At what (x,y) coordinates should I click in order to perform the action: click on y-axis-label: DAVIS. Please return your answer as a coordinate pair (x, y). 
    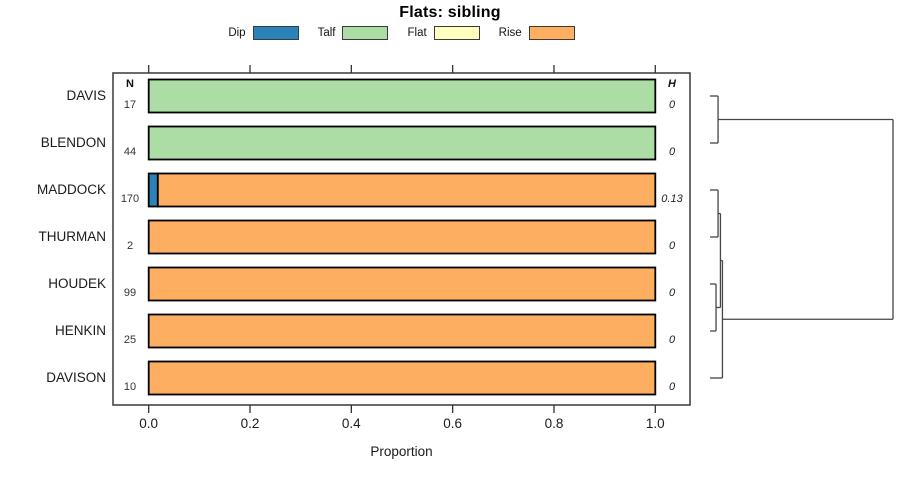
    Looking at the image, I should click on (86, 95).